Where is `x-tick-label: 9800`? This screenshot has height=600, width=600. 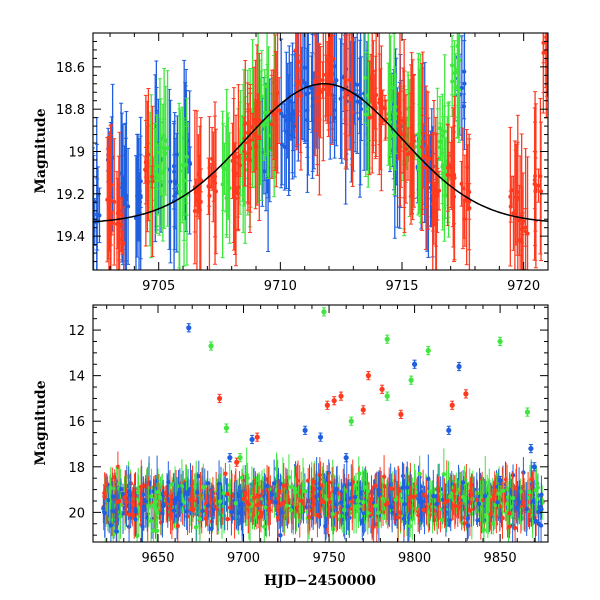
x-tick-label: 9800 is located at coordinates (414, 558).